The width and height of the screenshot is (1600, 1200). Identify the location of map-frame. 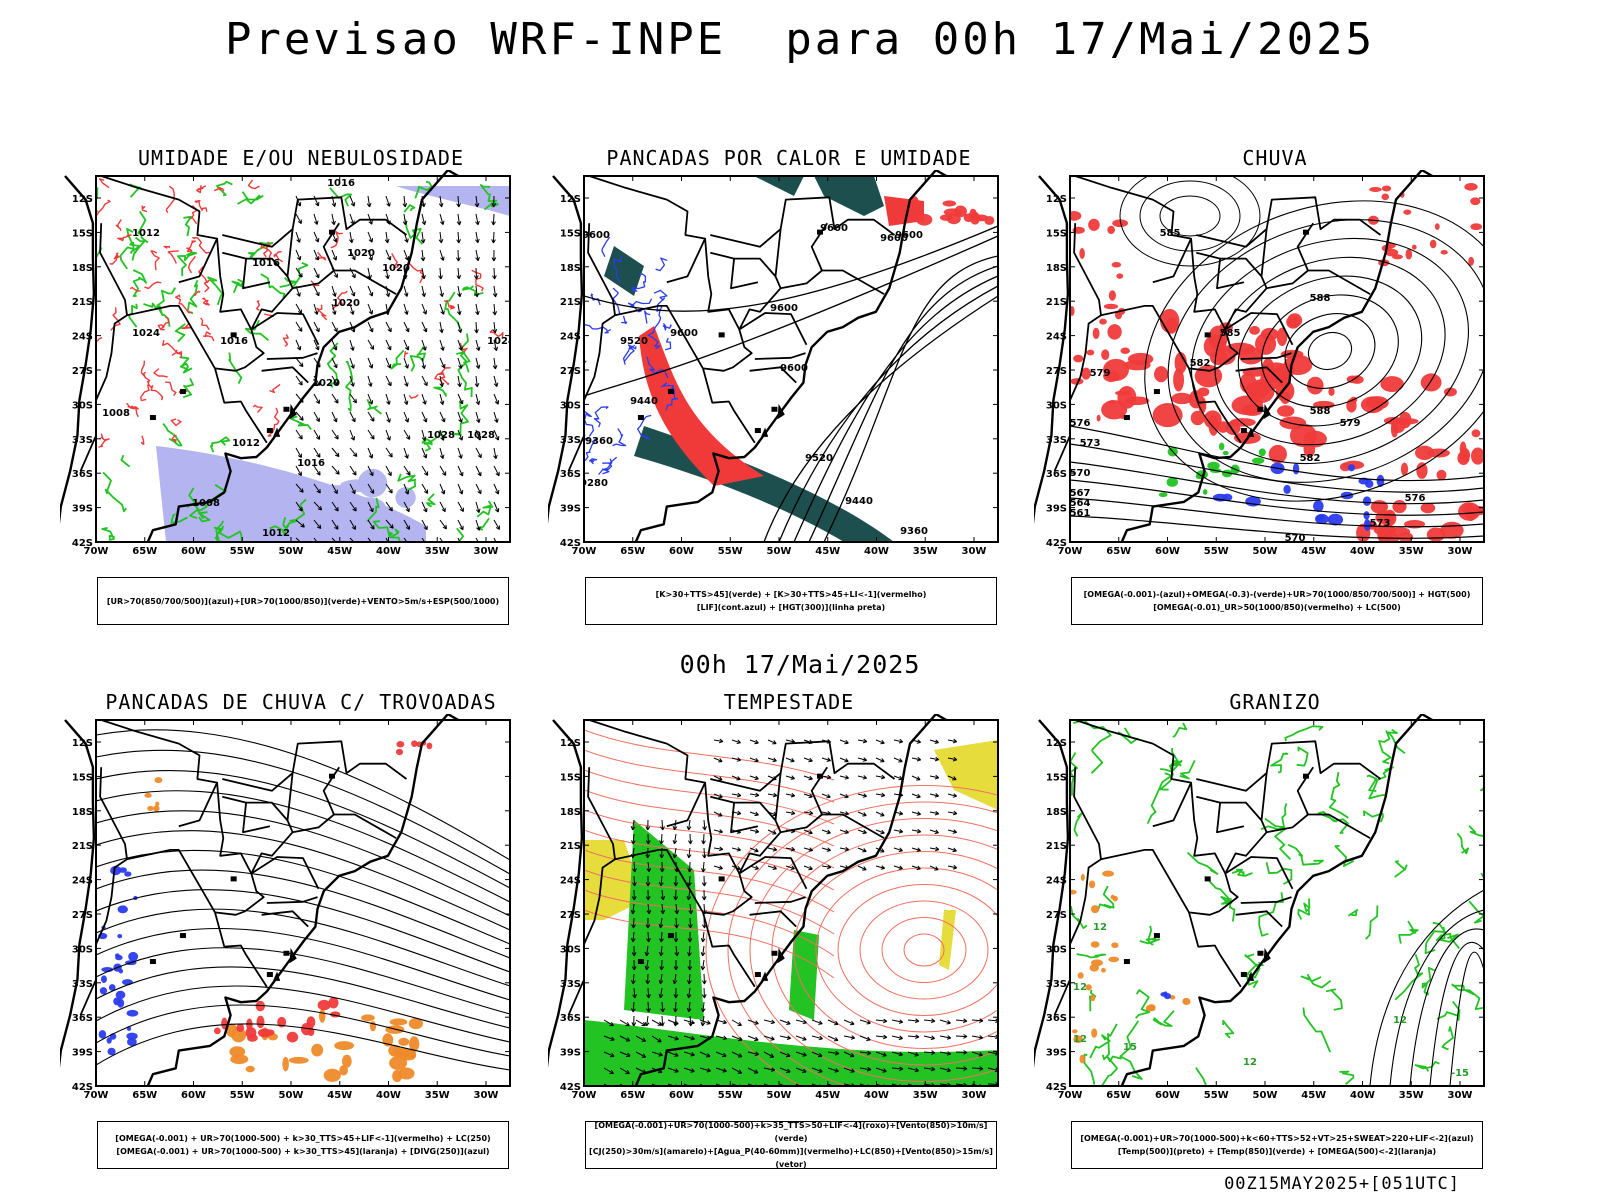
(303, 903).